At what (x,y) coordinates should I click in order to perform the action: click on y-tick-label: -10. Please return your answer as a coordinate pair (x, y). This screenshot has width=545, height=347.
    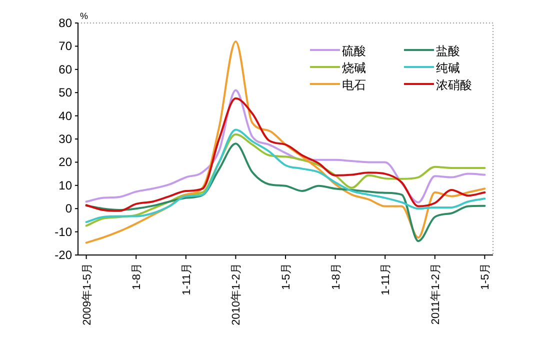
    Looking at the image, I should click on (63, 231).